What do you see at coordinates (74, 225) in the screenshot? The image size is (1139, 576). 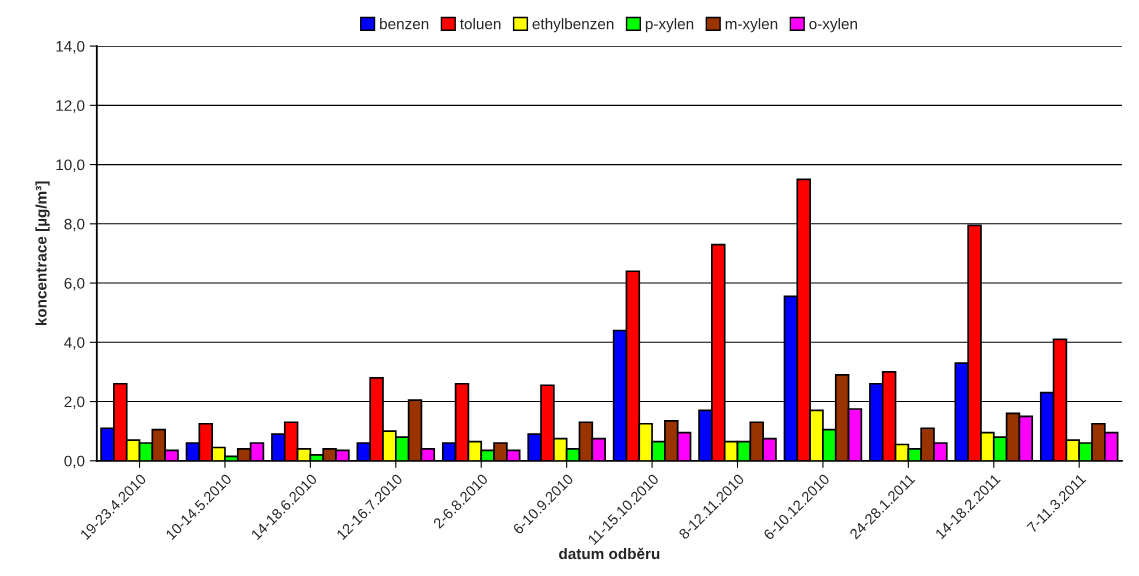 I see `y-tick-label: 8,0` at bounding box center [74, 225].